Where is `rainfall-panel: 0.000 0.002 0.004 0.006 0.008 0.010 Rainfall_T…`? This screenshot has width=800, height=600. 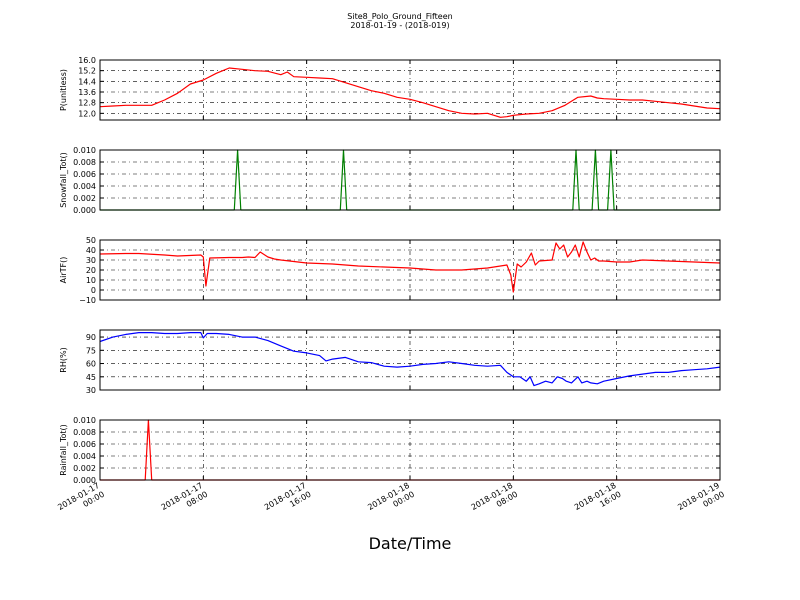
rainfall-panel: 0.000 0.002 0.004 0.006 0.008 0.010 Rainfall_T… is located at coordinates (390, 450).